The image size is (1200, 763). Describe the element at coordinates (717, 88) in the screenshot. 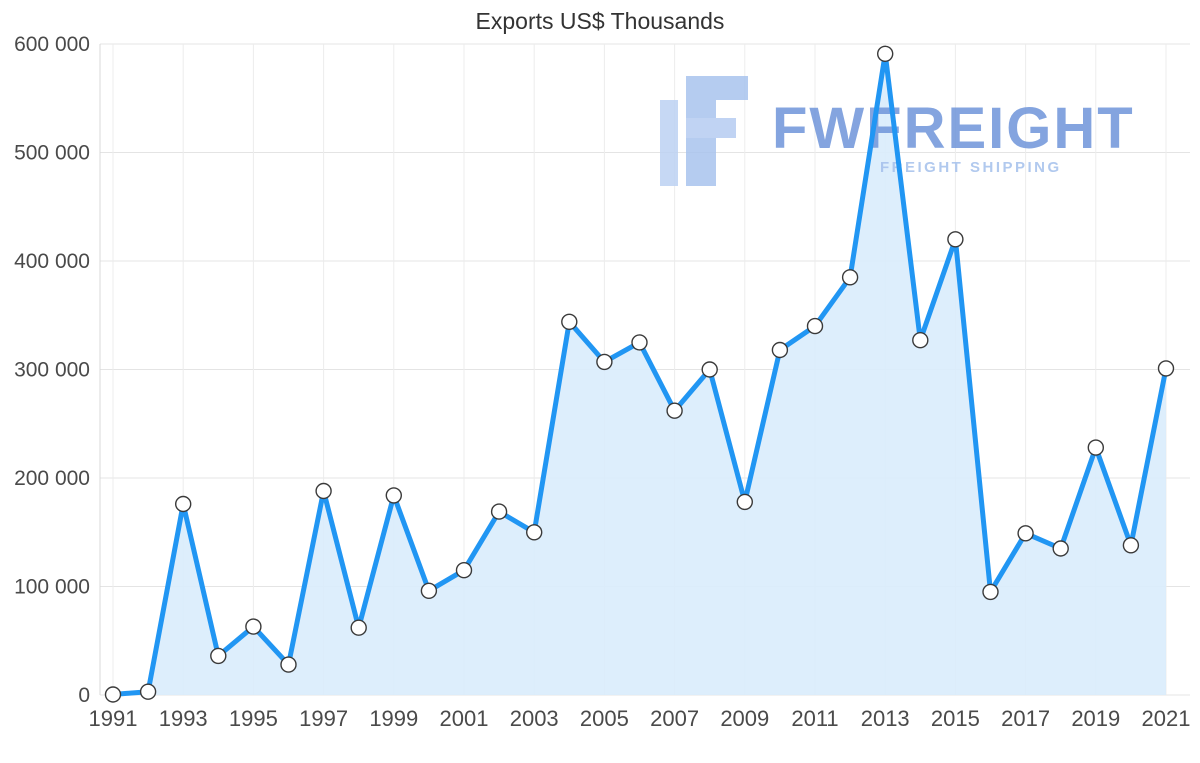

I see `logo-bar-top` at that location.